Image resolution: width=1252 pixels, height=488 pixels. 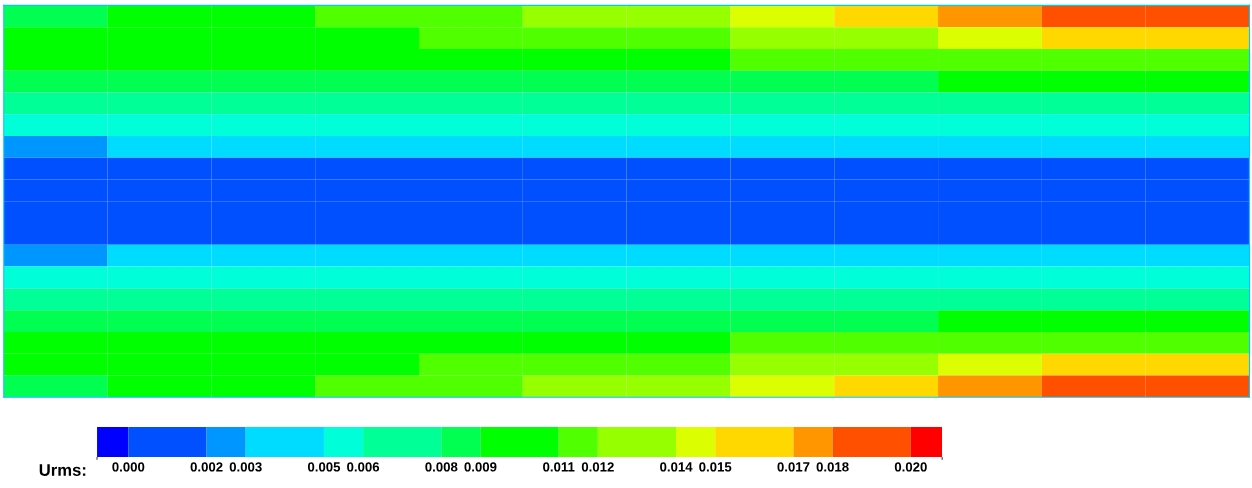 What do you see at coordinates (128, 467) in the screenshot?
I see `color-bar-label: 0.000` at bounding box center [128, 467].